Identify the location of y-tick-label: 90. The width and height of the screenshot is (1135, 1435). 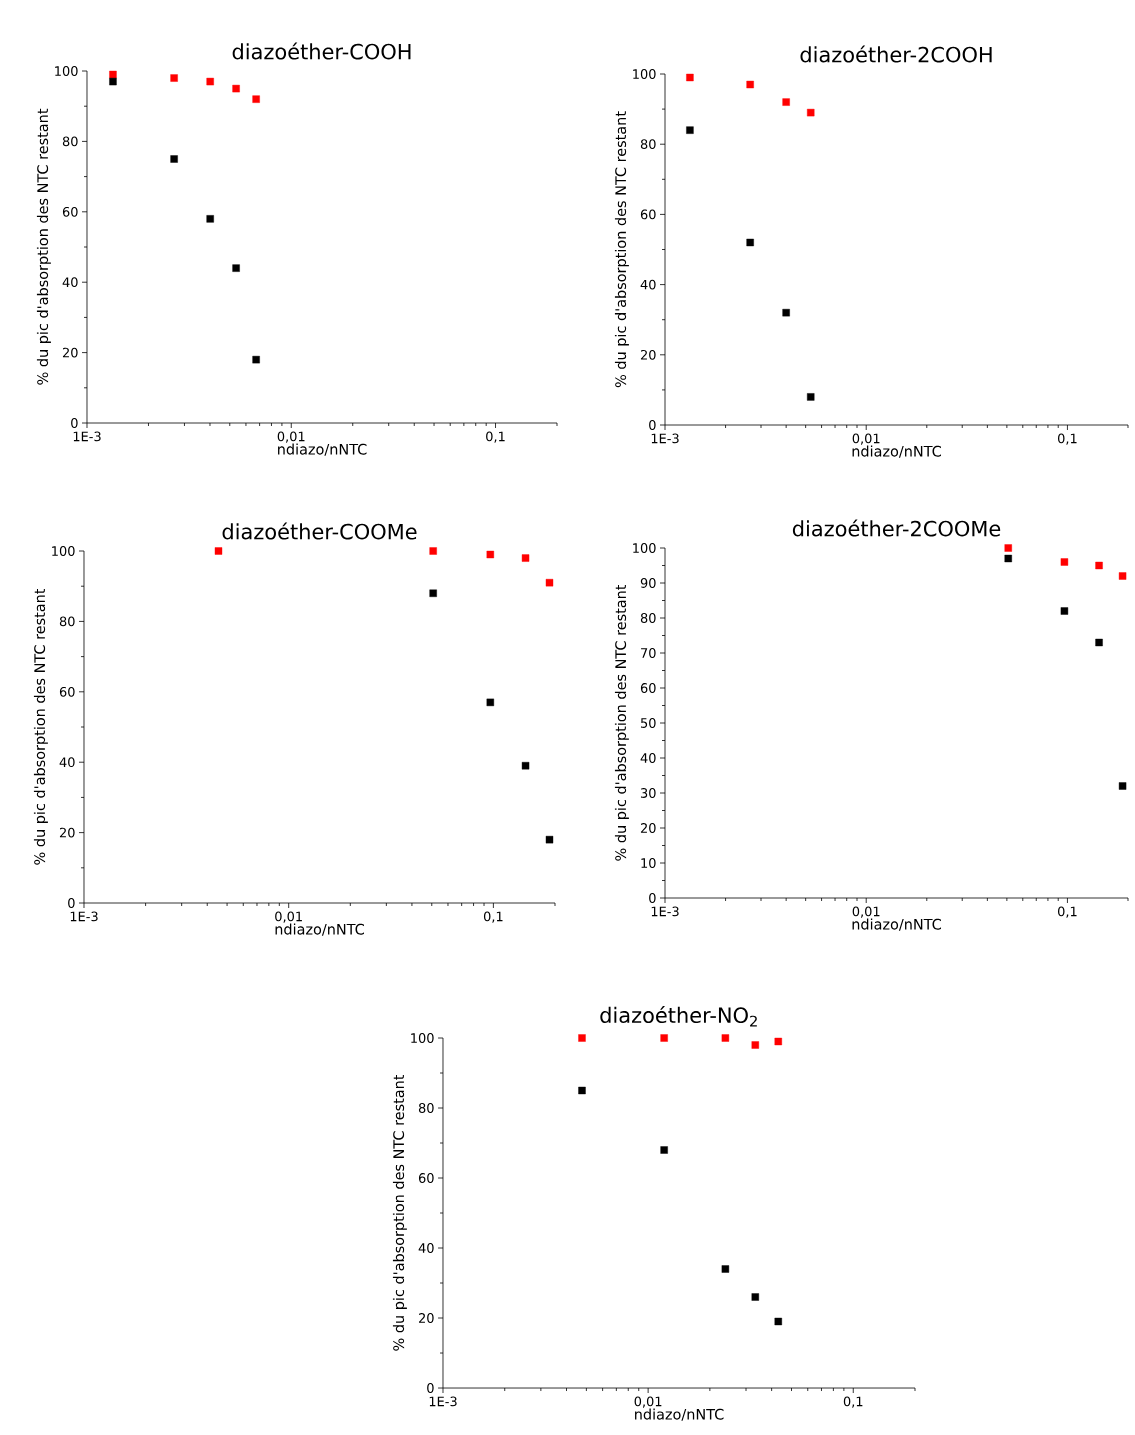
(648, 583).